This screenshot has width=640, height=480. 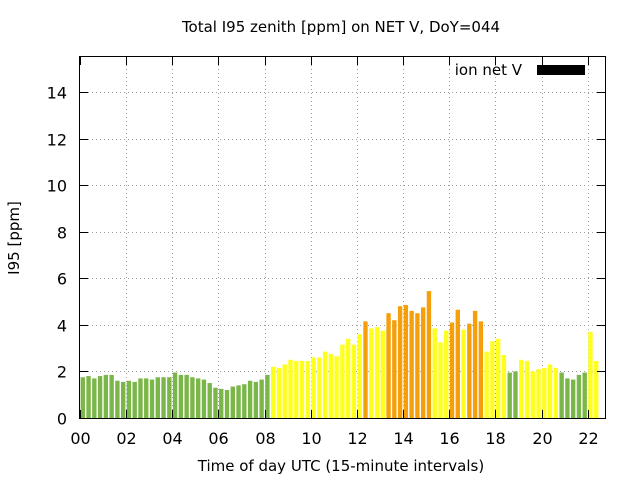 What do you see at coordinates (57, 140) in the screenshot?
I see `y-tick-label: 12` at bounding box center [57, 140].